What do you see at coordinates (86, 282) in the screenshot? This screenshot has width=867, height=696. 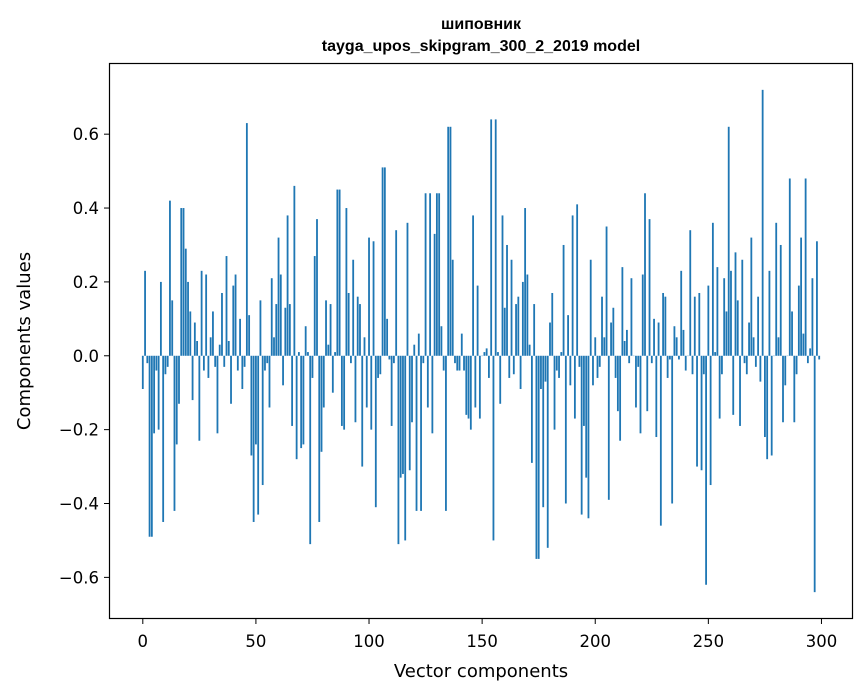 I see `y-tick-label: 0.2` at bounding box center [86, 282].